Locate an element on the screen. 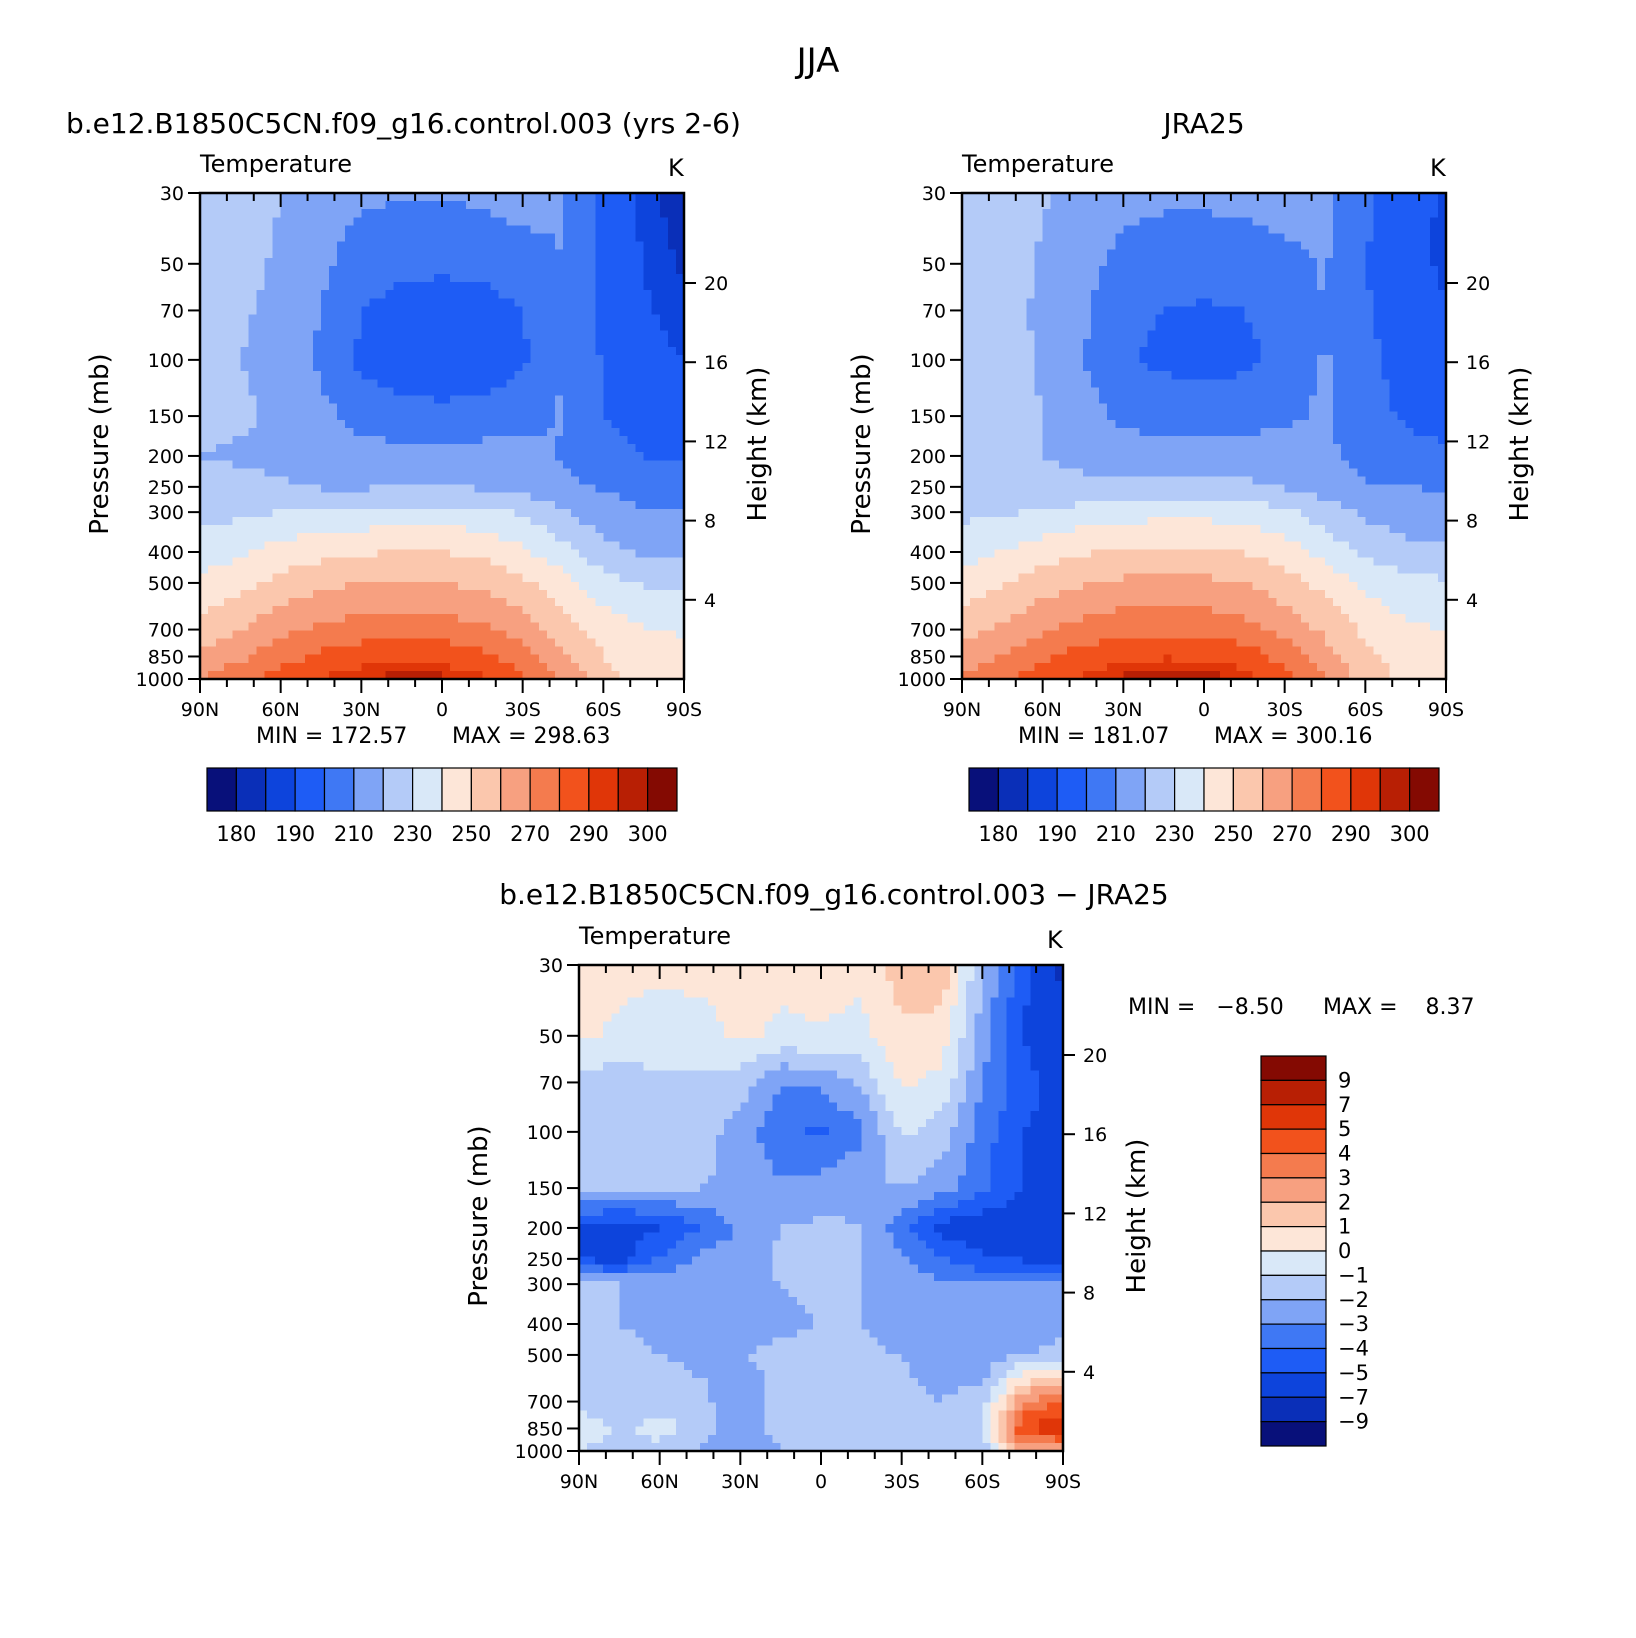  variable-label: Temperature is located at coordinates (1037, 164).